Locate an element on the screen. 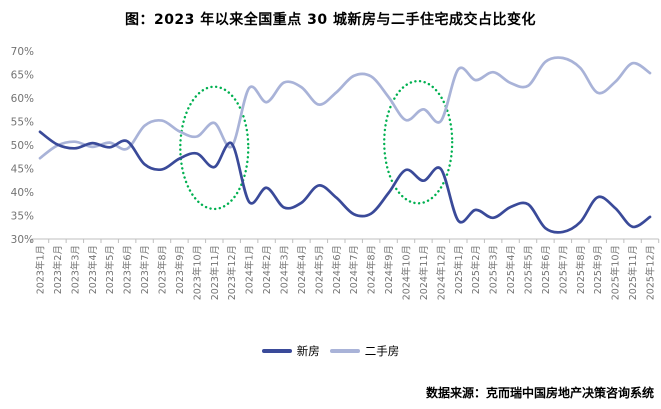 The height and width of the screenshot is (409, 661). y-axis-label: 50% is located at coordinates (22, 146).